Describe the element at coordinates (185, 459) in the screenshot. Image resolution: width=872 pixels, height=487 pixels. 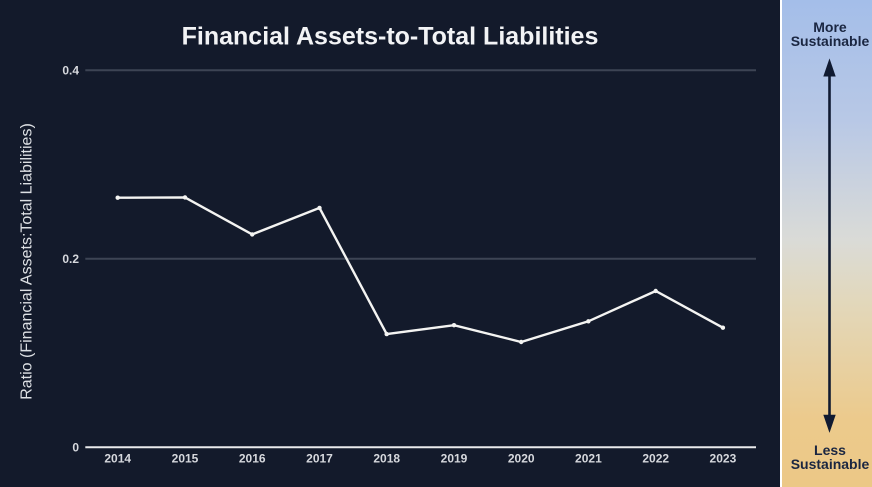
I see `svg-text: 2015` at that location.